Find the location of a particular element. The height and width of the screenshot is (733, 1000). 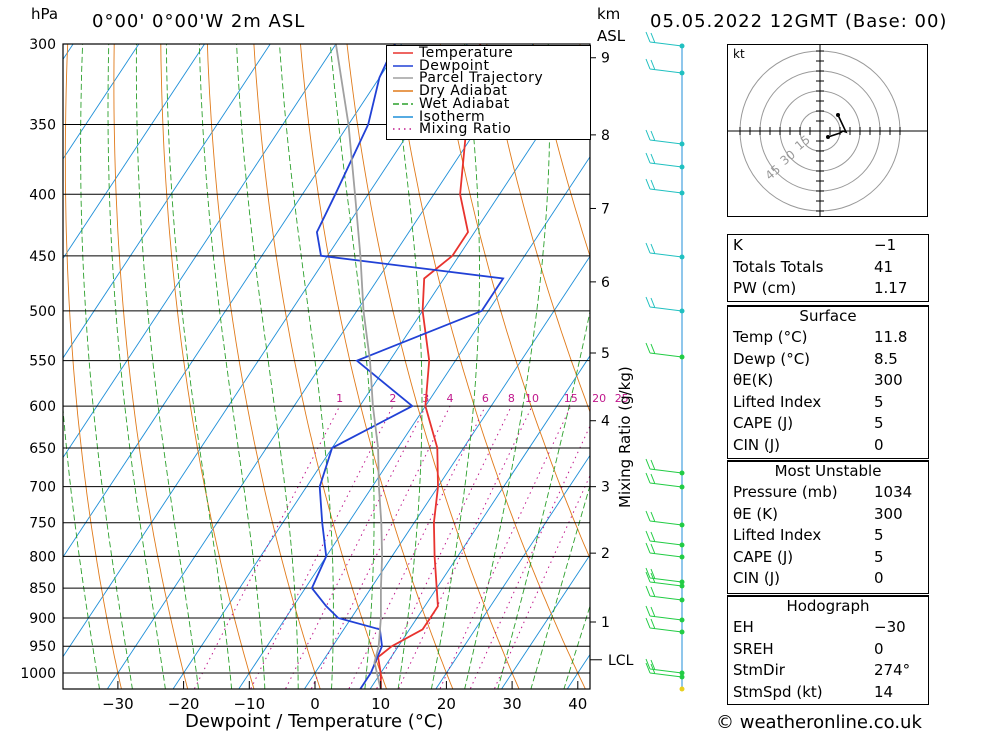

panel-row: Pressure (mb) 1034 is located at coordinates (828, 492).